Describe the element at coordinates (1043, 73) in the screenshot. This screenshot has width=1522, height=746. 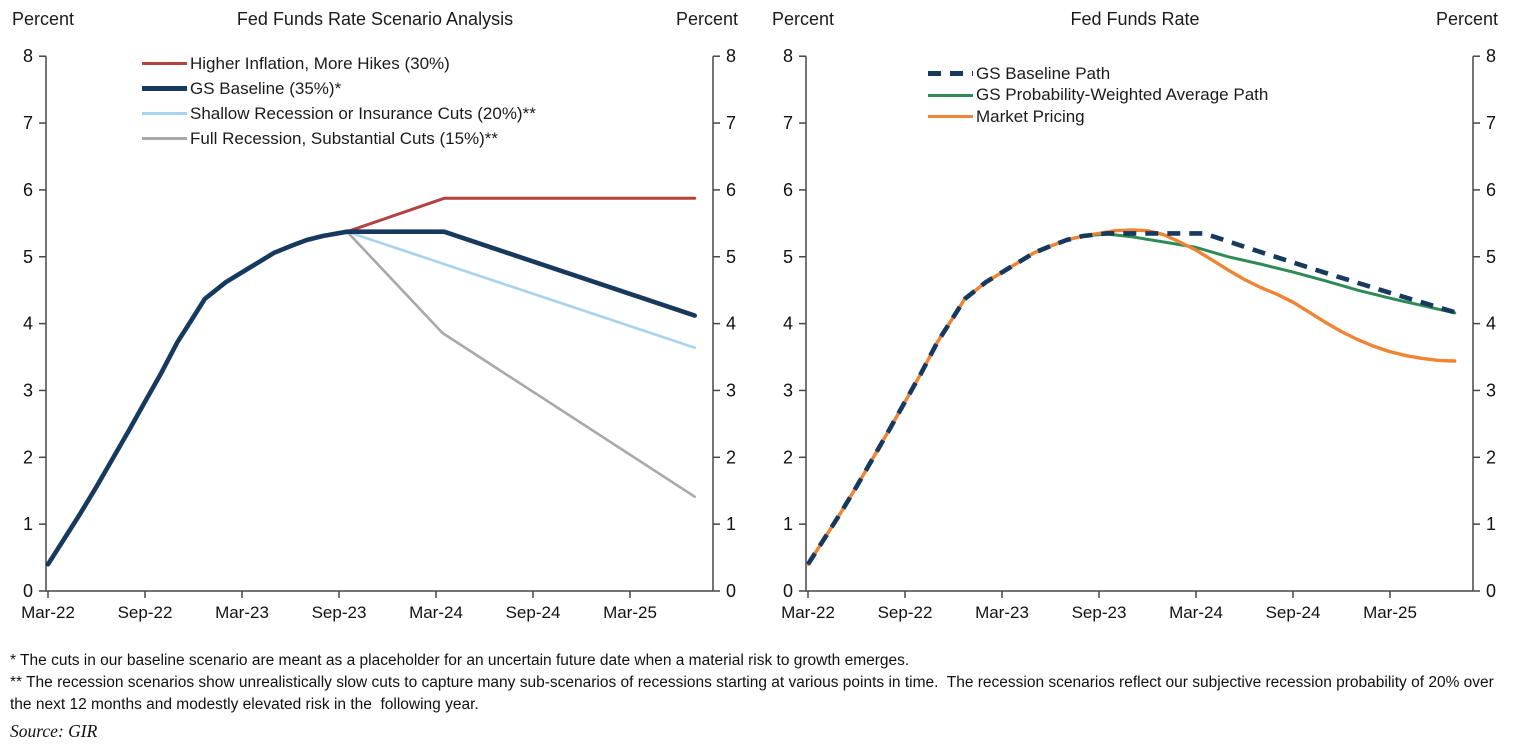
I see `legend-label: GS Baseline Path` at that location.